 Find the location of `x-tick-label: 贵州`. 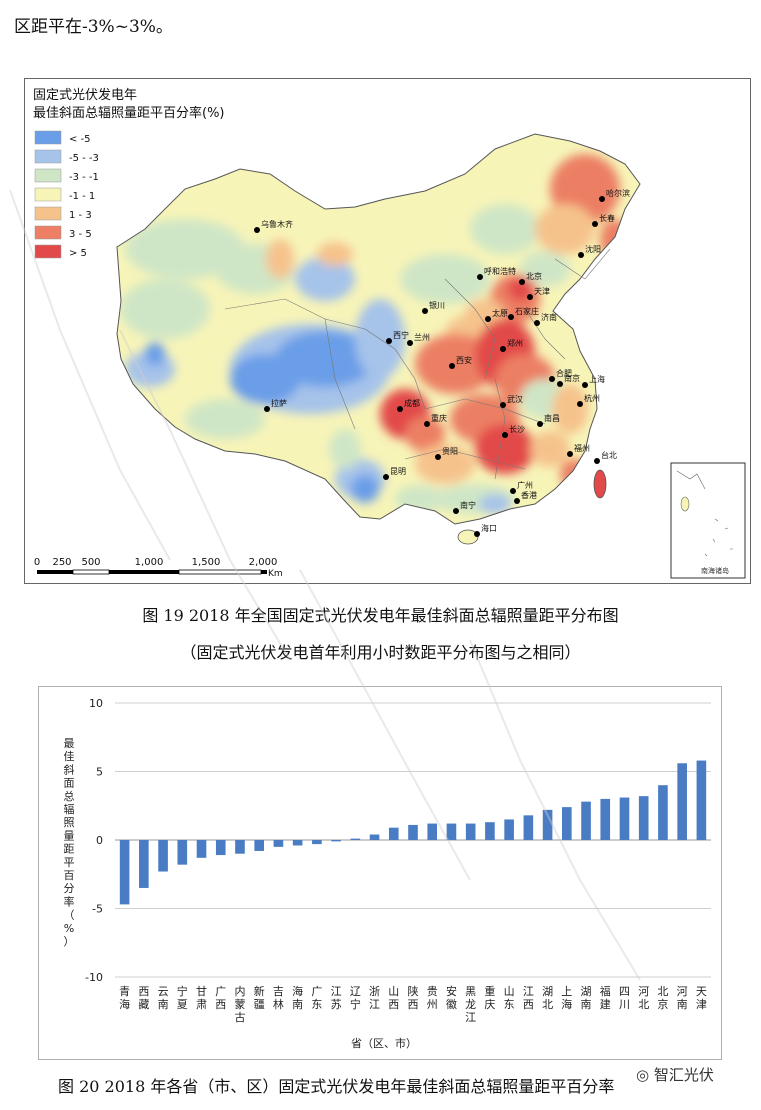

x-tick-label: 贵州 is located at coordinates (432, 998).